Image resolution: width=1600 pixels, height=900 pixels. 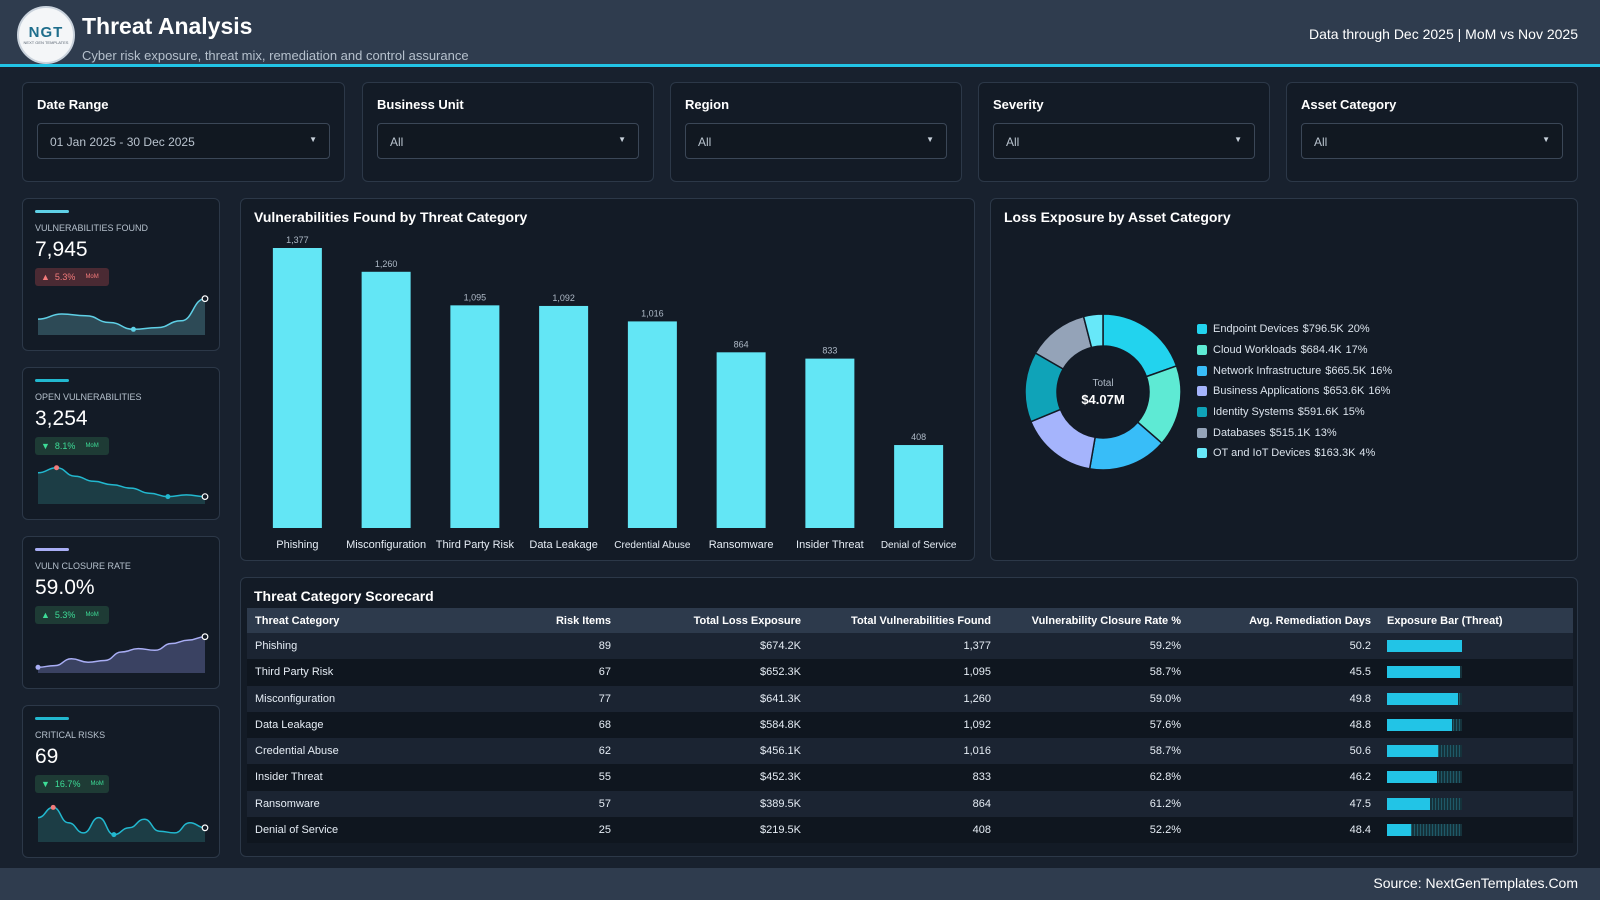 I want to click on donut-chart: Total $4.07M, so click(x=1103, y=392).